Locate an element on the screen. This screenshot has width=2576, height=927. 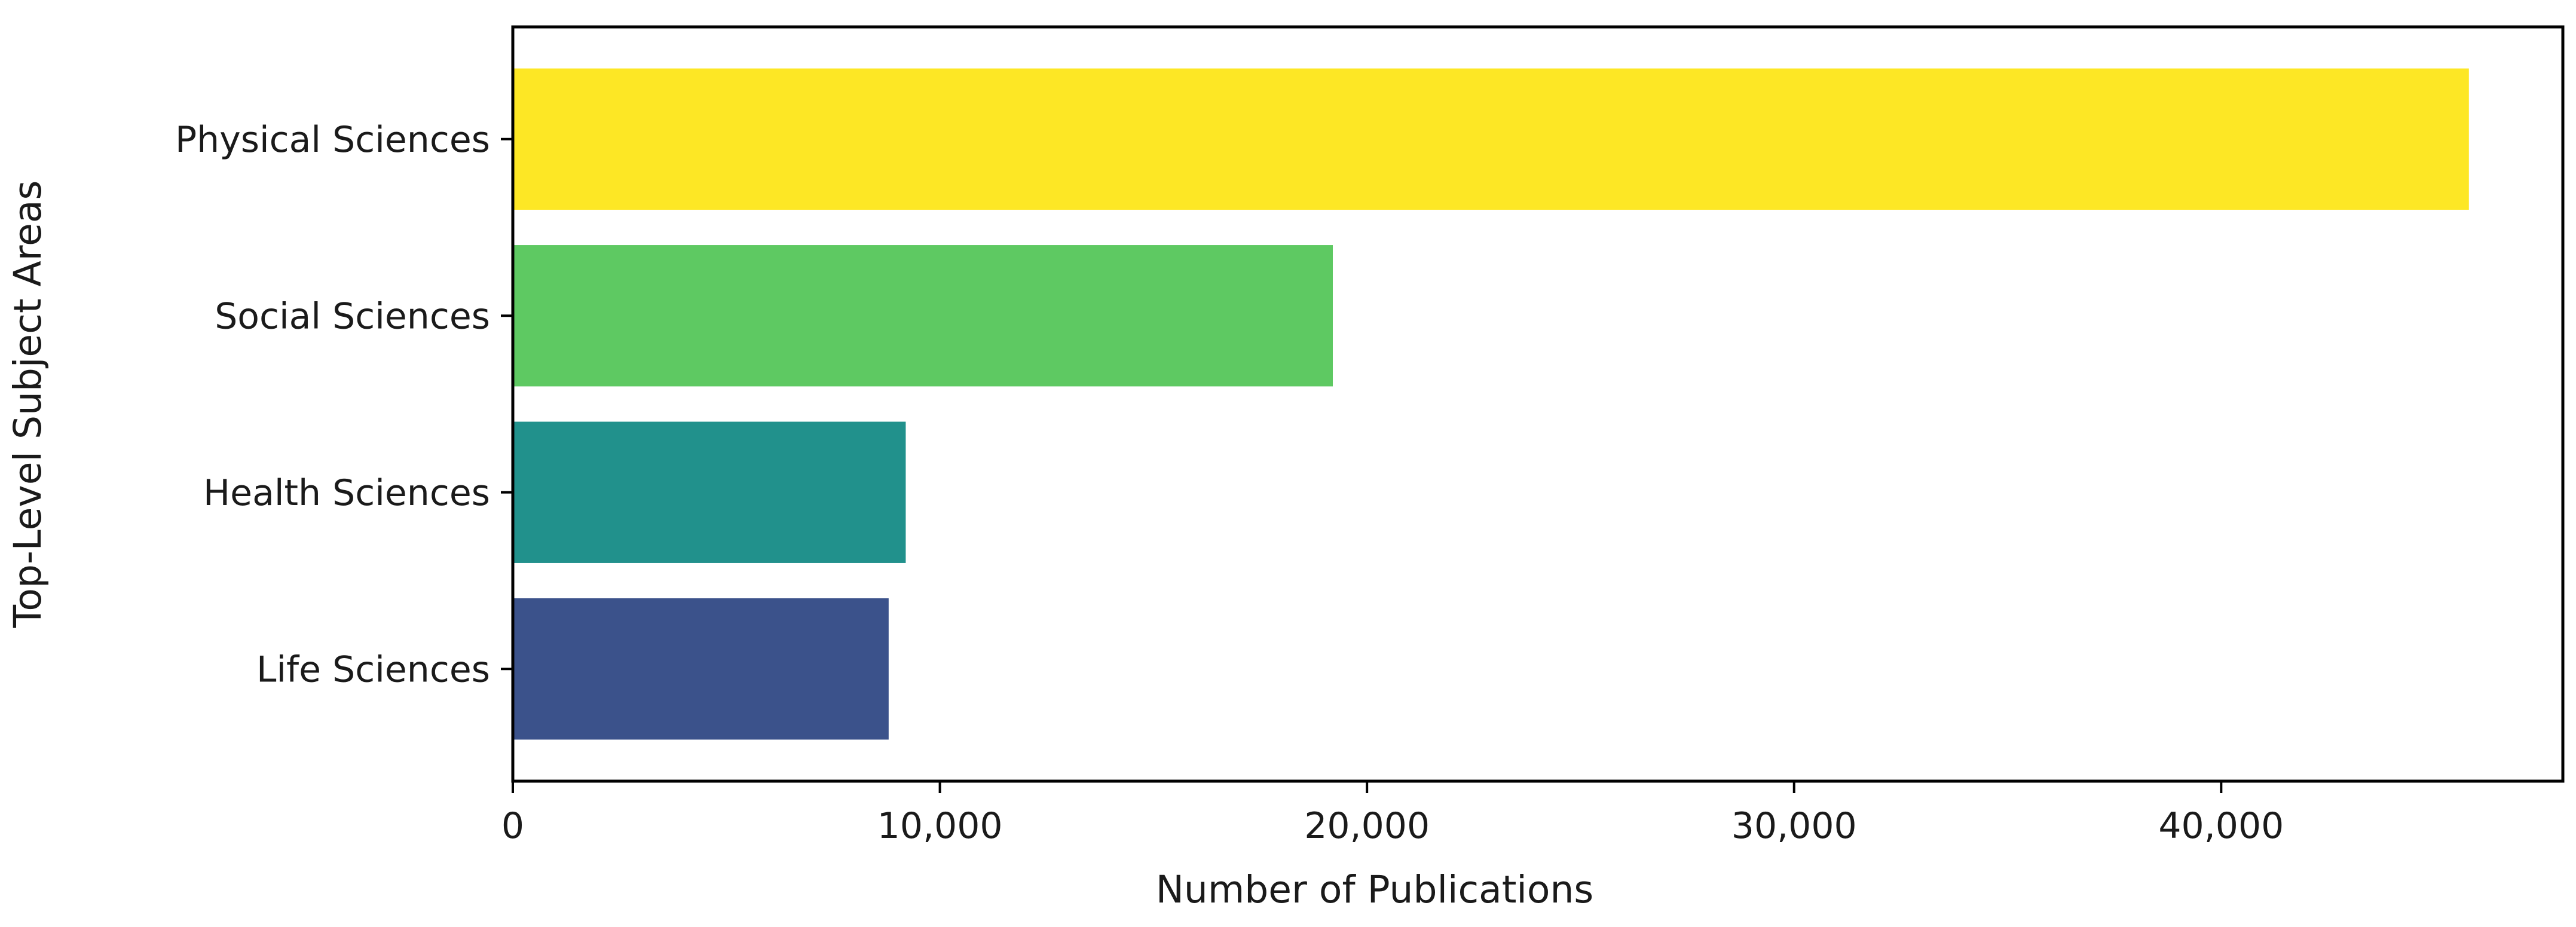
x-axis-title: Number of Publications is located at coordinates (1374, 889).